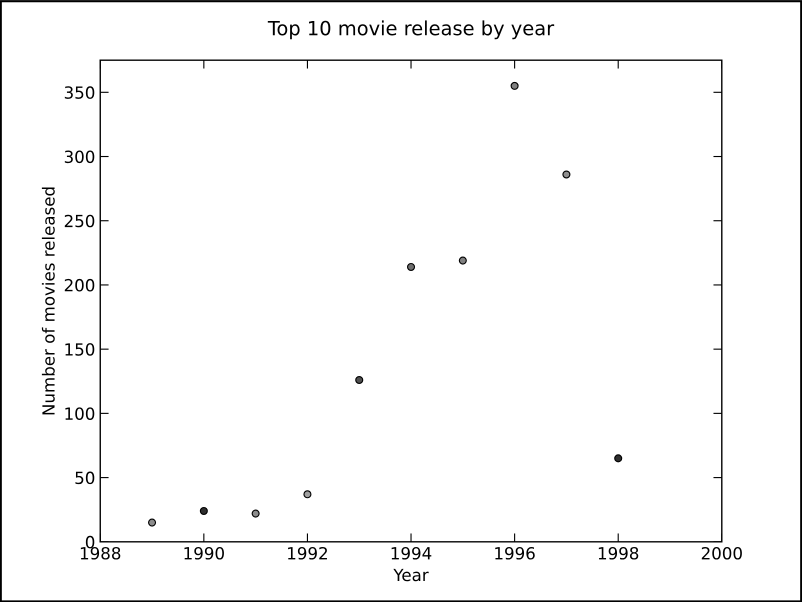 Image resolution: width=802 pixels, height=602 pixels. Describe the element at coordinates (412, 553) in the screenshot. I see `x-tick-label: 1994` at that location.